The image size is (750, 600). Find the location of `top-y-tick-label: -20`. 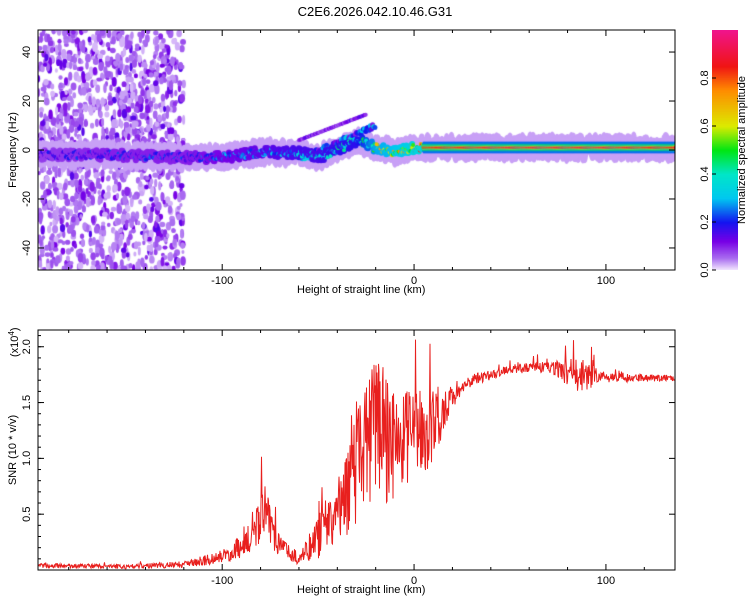

top-y-tick-label: -20 is located at coordinates (27, 199).